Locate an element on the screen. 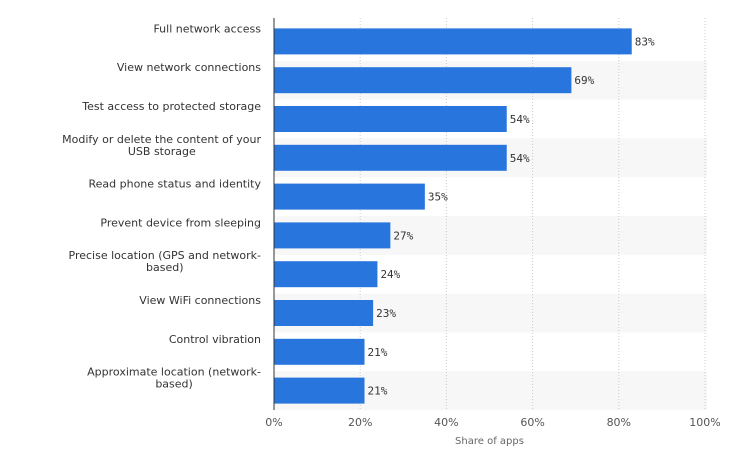  category-label-line: Full network access is located at coordinates (207, 28).